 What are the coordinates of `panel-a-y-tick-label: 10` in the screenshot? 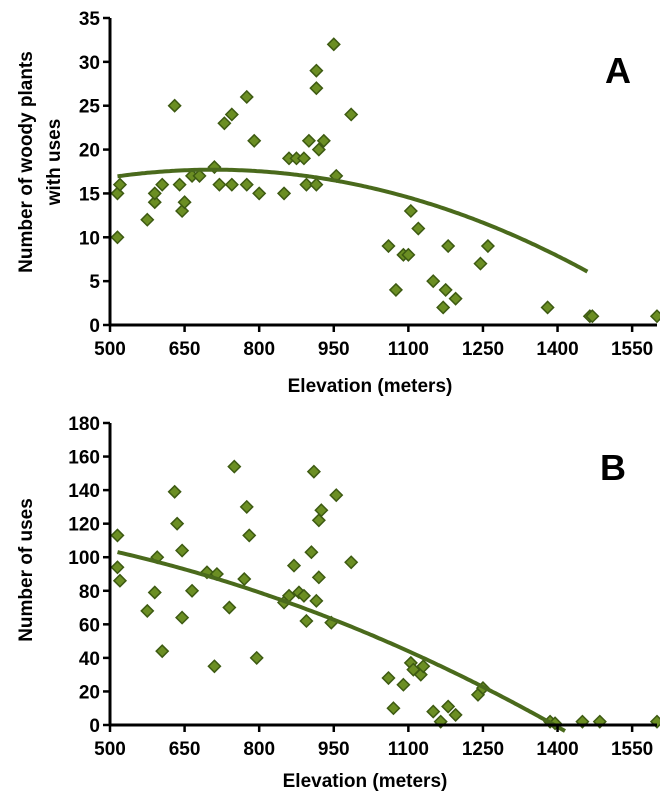 It's located at (89, 238).